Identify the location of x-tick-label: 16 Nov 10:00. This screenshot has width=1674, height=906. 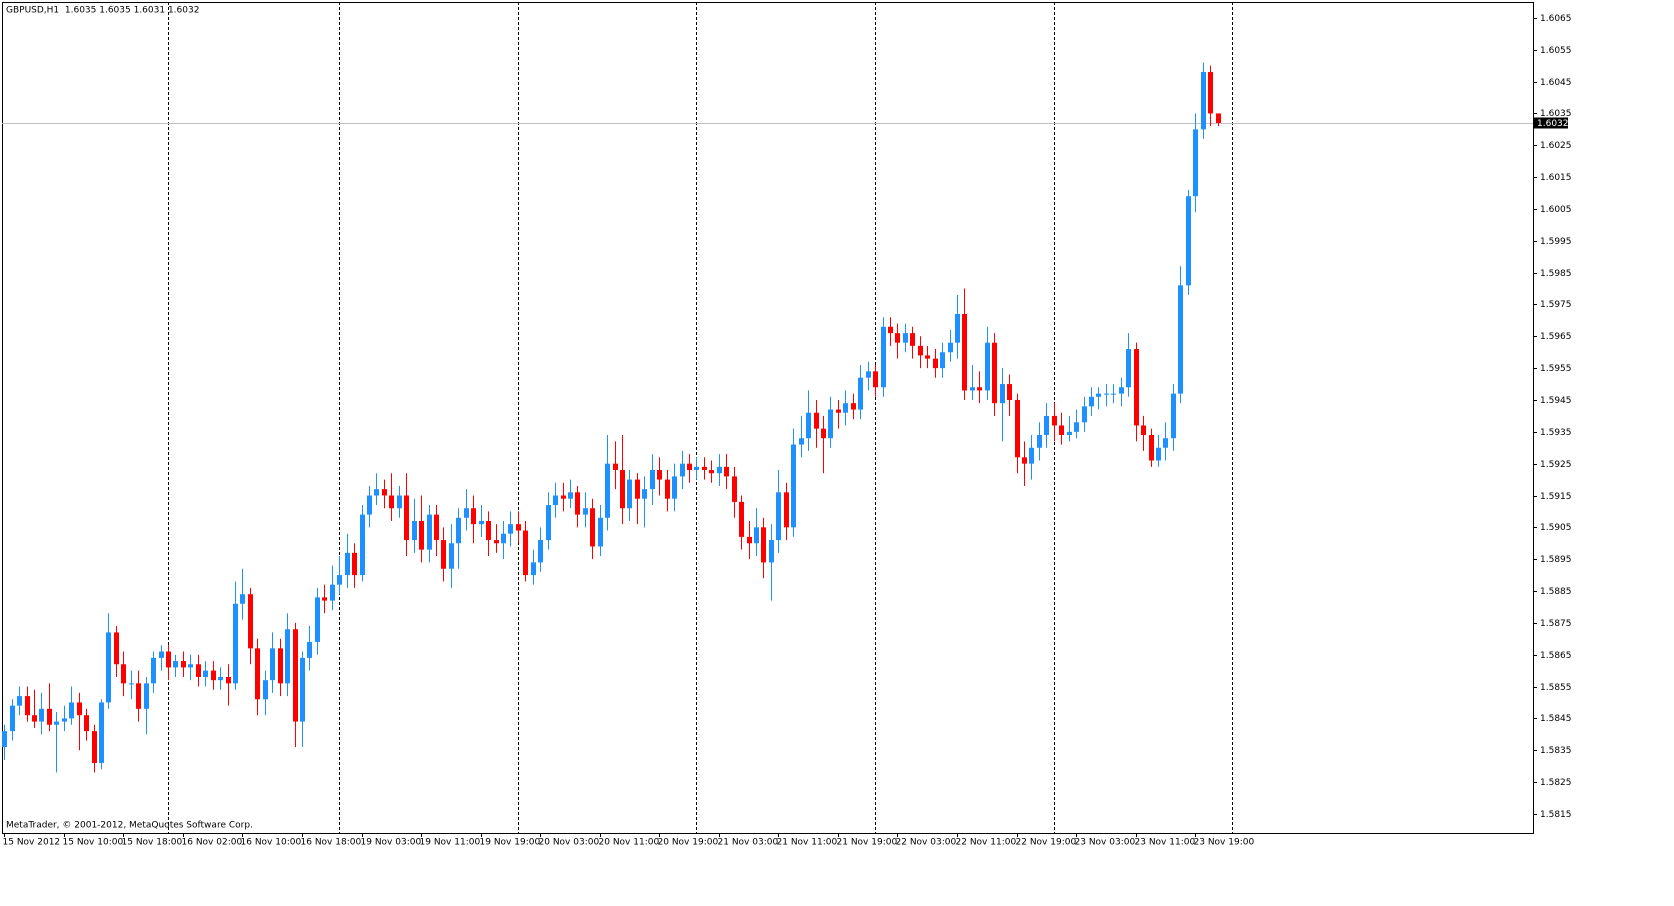
(271, 843).